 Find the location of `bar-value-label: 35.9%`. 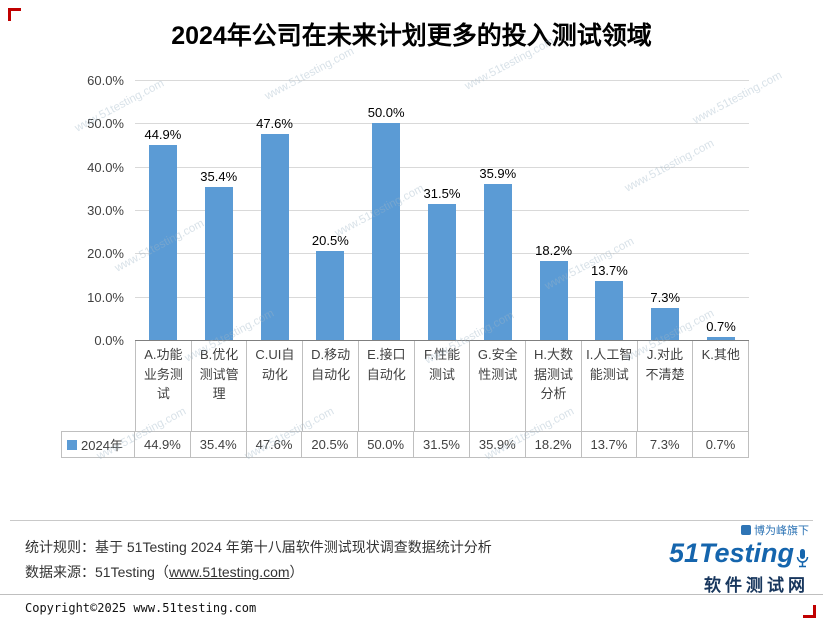

bar-value-label: 35.9% is located at coordinates (498, 174).